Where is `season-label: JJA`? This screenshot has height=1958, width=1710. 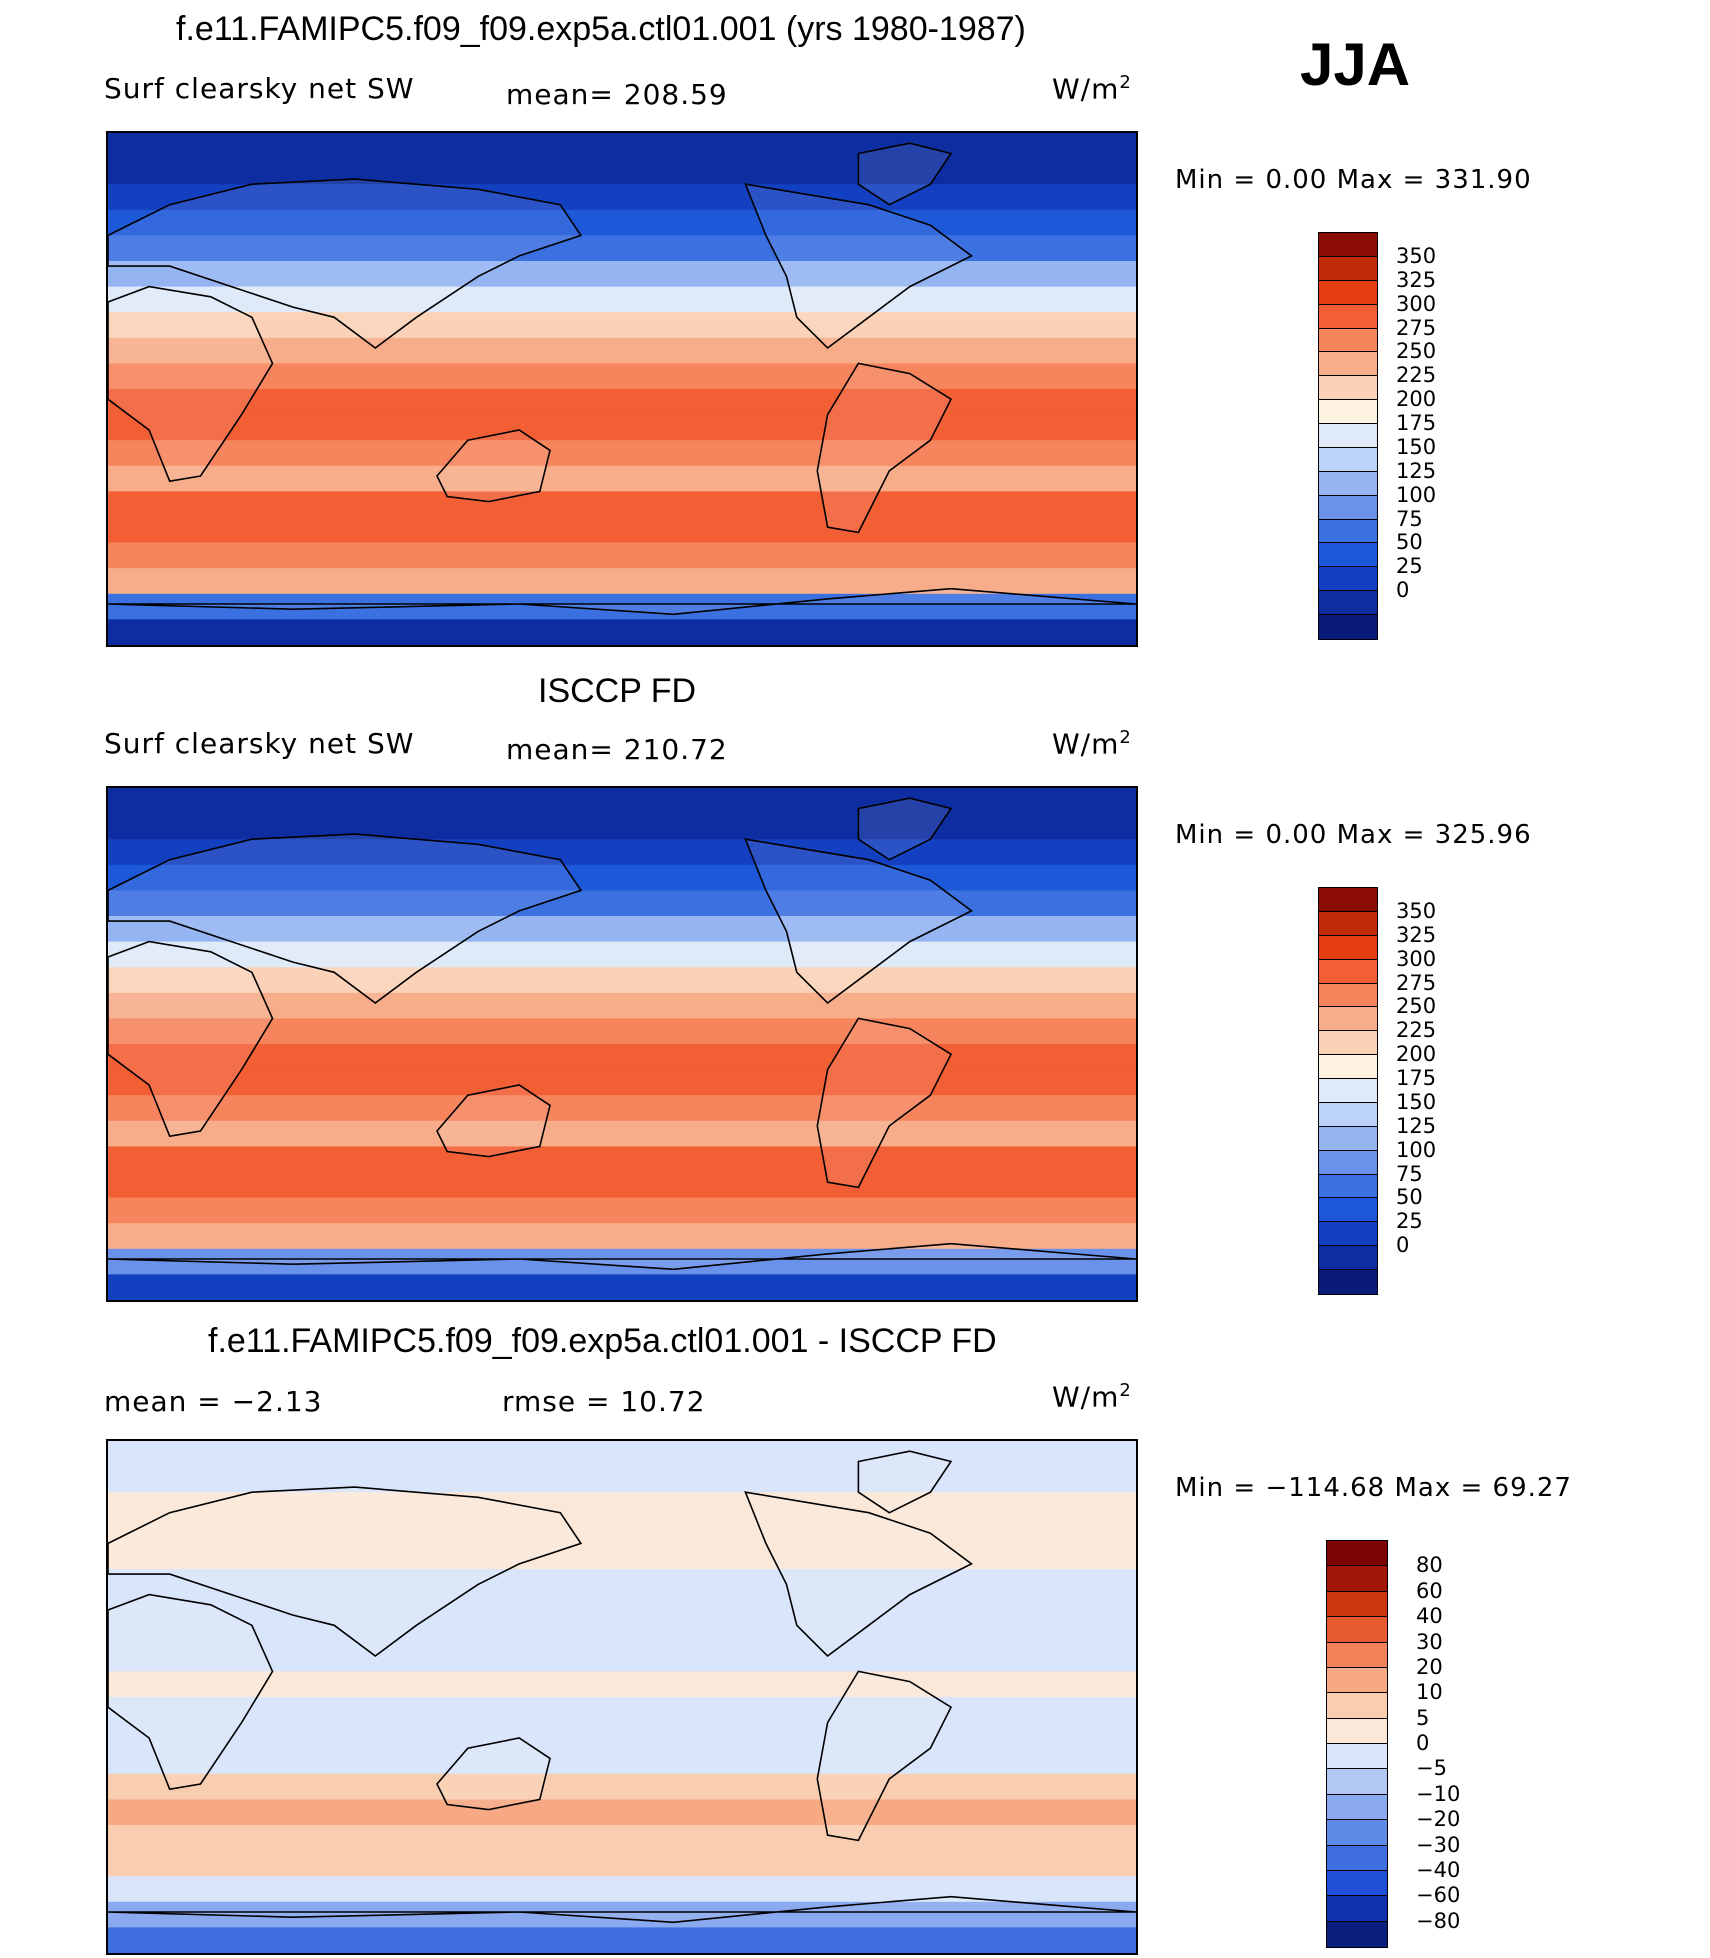
season-label: JJA is located at coordinates (1355, 64).